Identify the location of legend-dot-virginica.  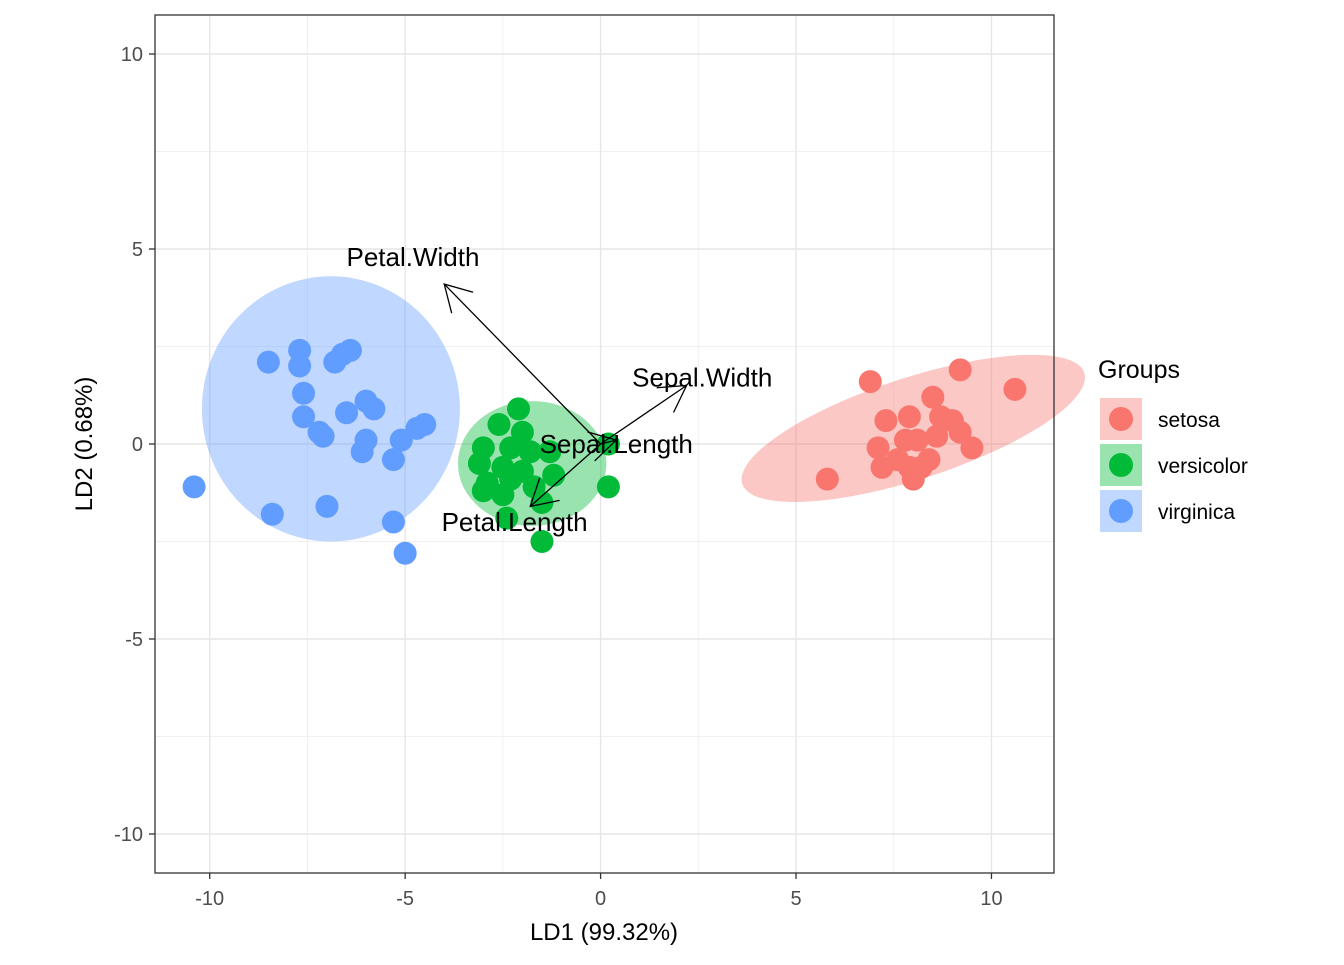
(1121, 511).